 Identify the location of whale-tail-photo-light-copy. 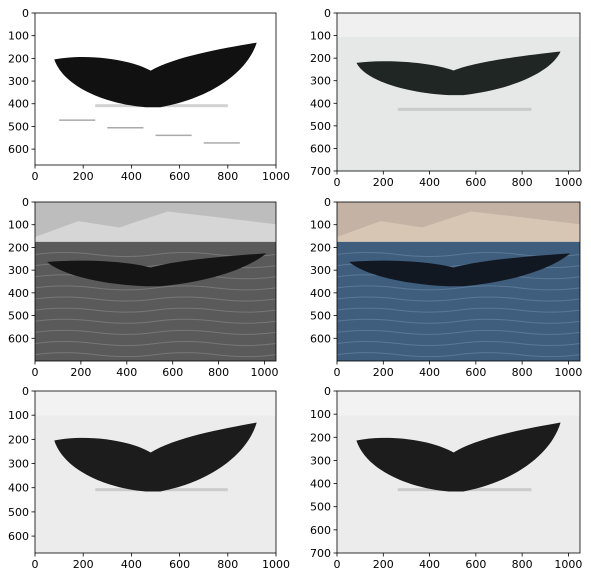
(458, 472).